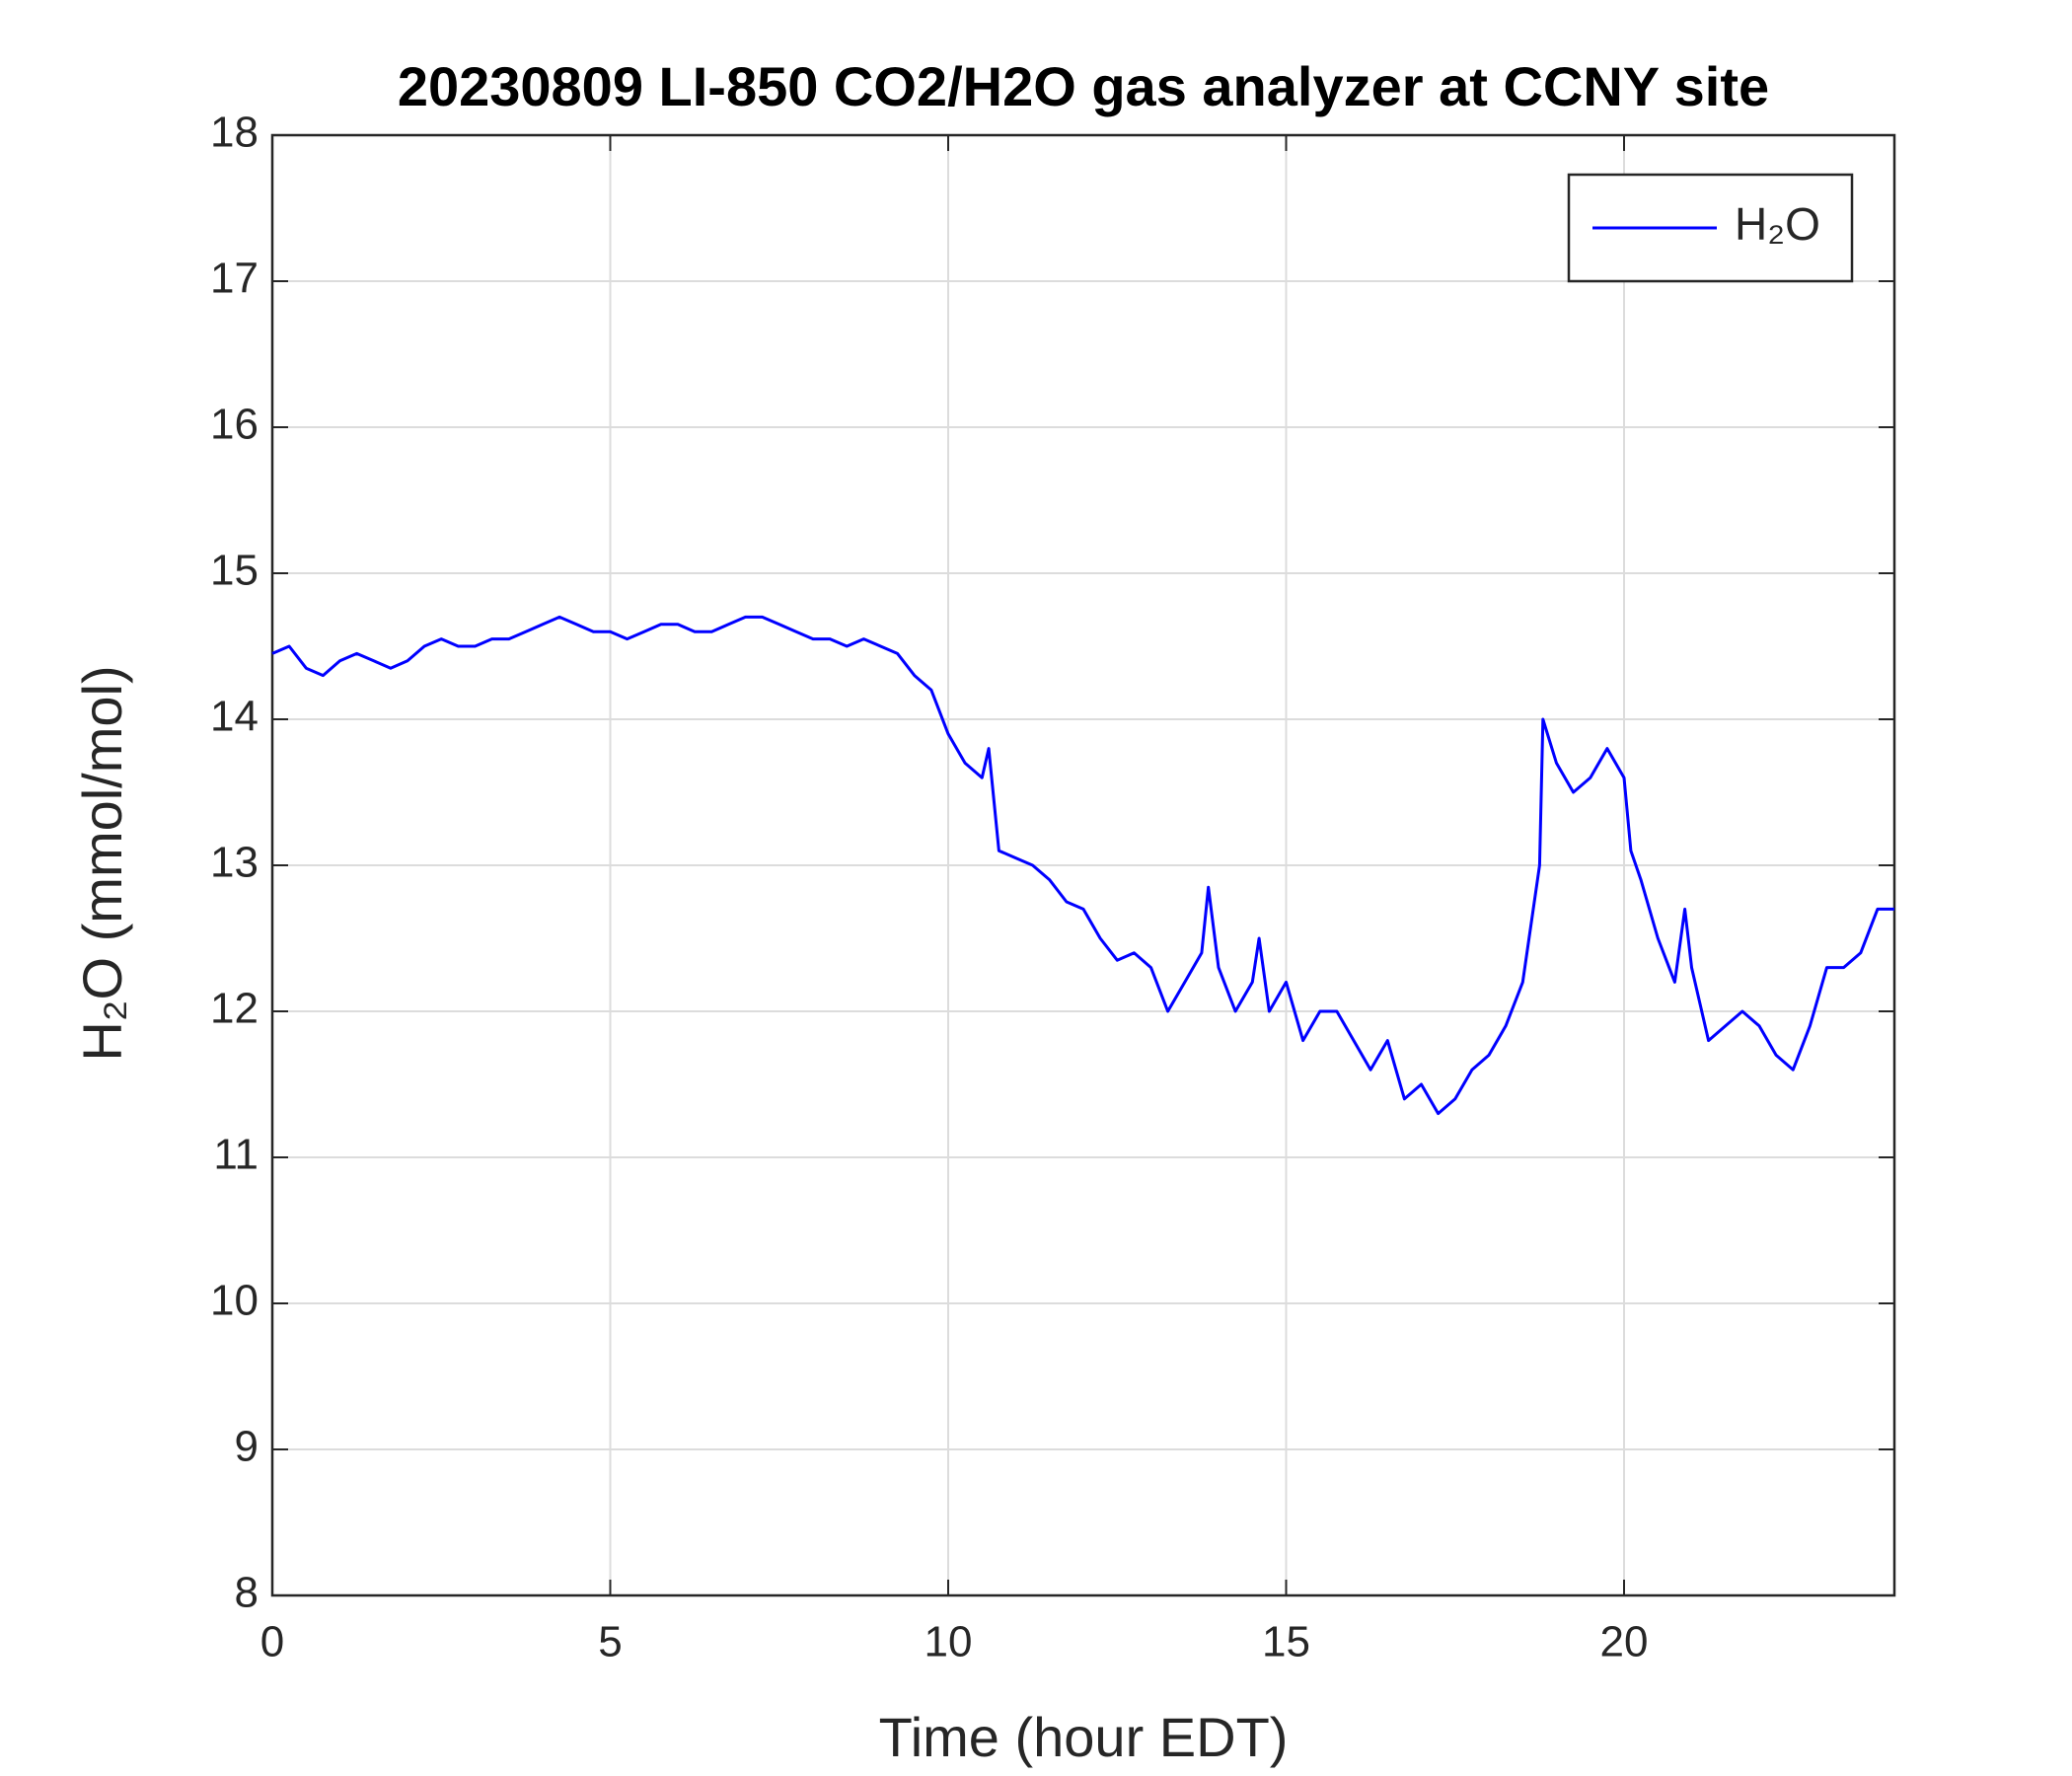  I want to click on legend-label: H₂O, so click(1778, 224).